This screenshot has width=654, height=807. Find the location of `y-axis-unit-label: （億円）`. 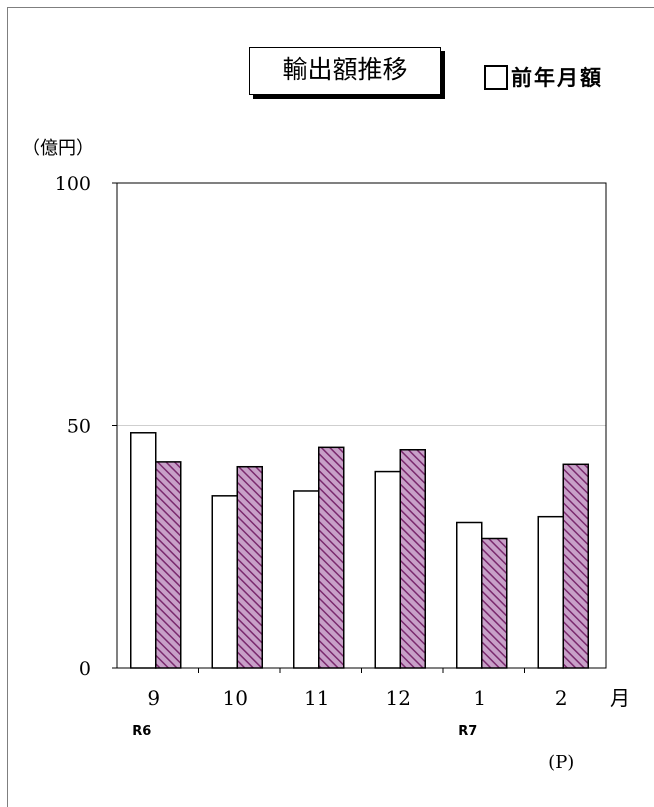

y-axis-unit-label: （億円） is located at coordinates (58, 148).